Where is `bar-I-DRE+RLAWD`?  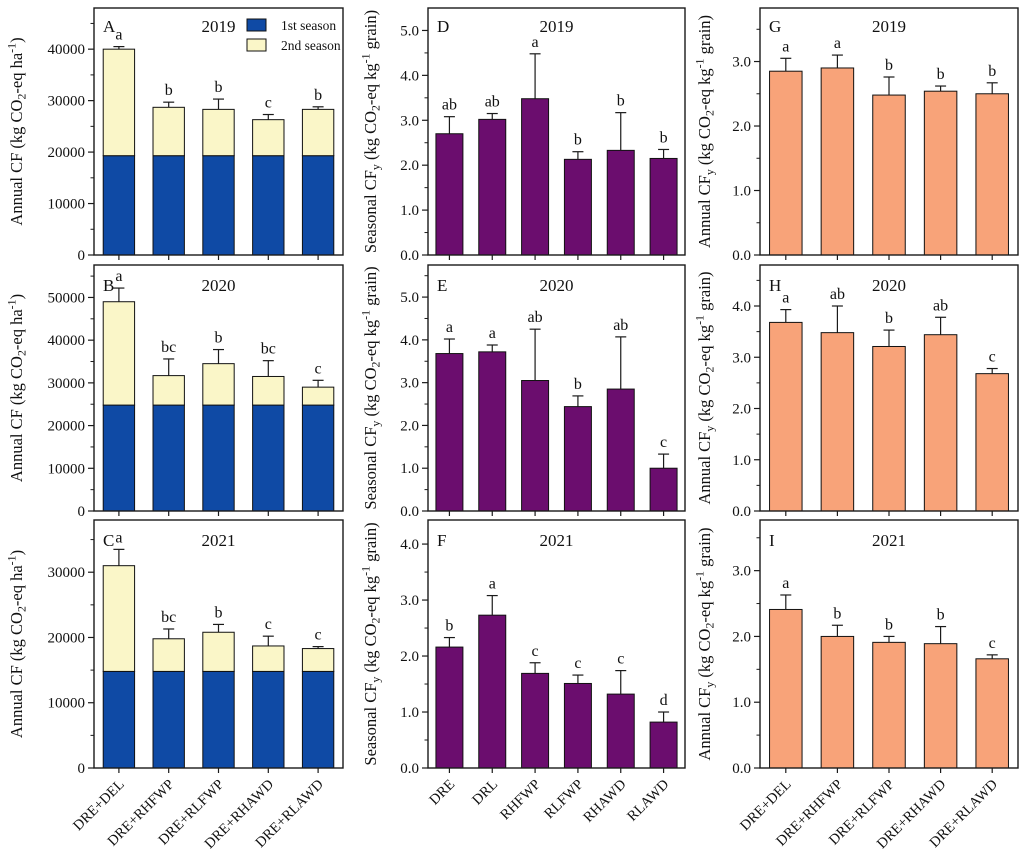
bar-I-DRE+RLAWD is located at coordinates (992, 713).